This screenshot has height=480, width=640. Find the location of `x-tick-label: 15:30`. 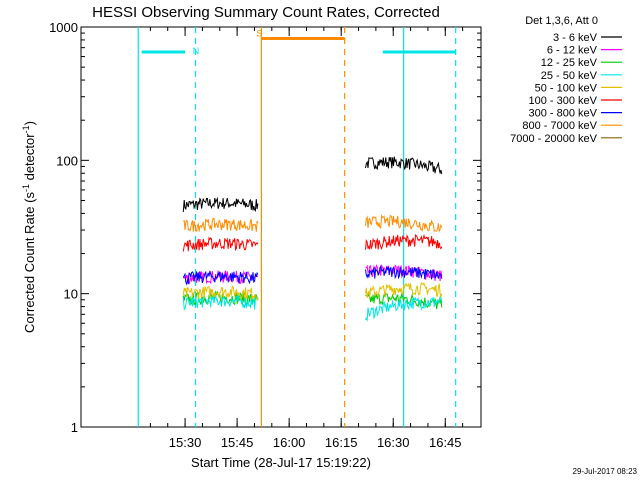

x-tick-label: 15:30 is located at coordinates (185, 442).